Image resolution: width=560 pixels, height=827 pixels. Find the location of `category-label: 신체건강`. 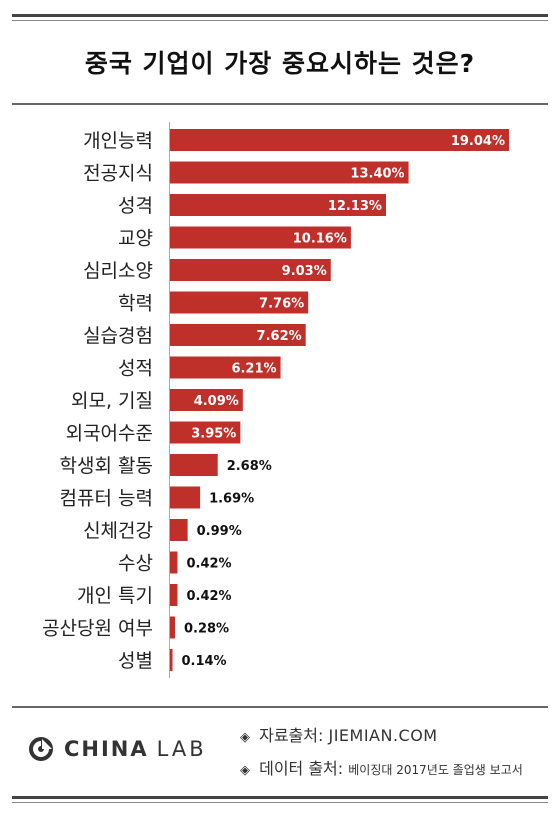

category-label: 신체건강 is located at coordinates (118, 531).